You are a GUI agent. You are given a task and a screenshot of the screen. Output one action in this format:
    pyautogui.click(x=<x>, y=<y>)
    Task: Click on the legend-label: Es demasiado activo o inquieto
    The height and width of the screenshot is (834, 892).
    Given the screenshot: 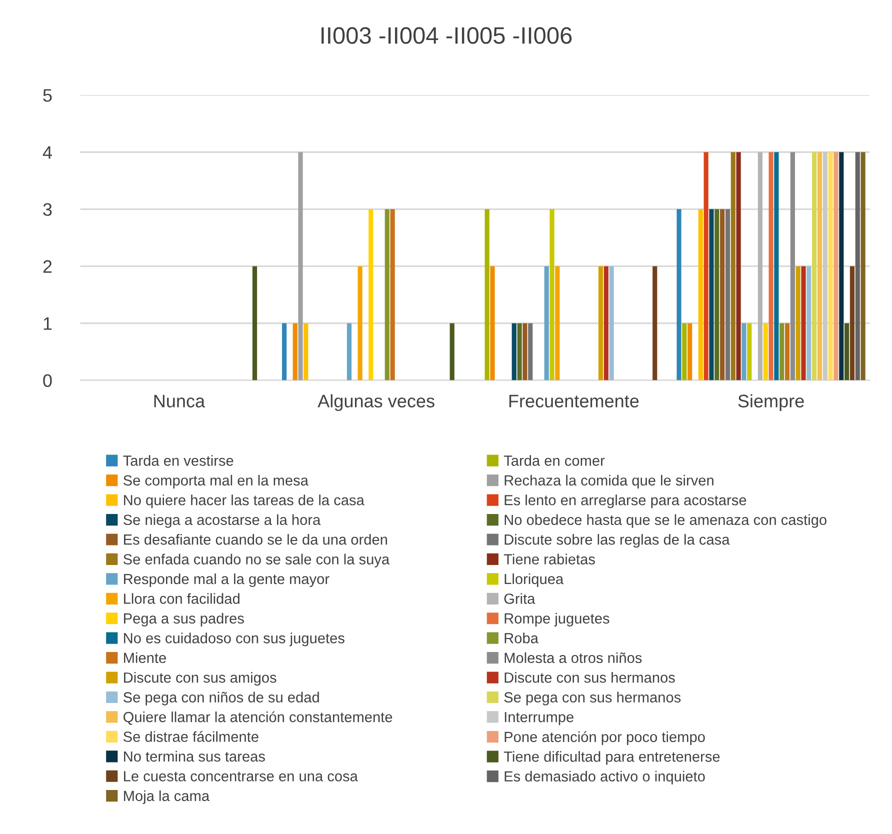 What is the action you would take?
    pyautogui.click(x=604, y=777)
    